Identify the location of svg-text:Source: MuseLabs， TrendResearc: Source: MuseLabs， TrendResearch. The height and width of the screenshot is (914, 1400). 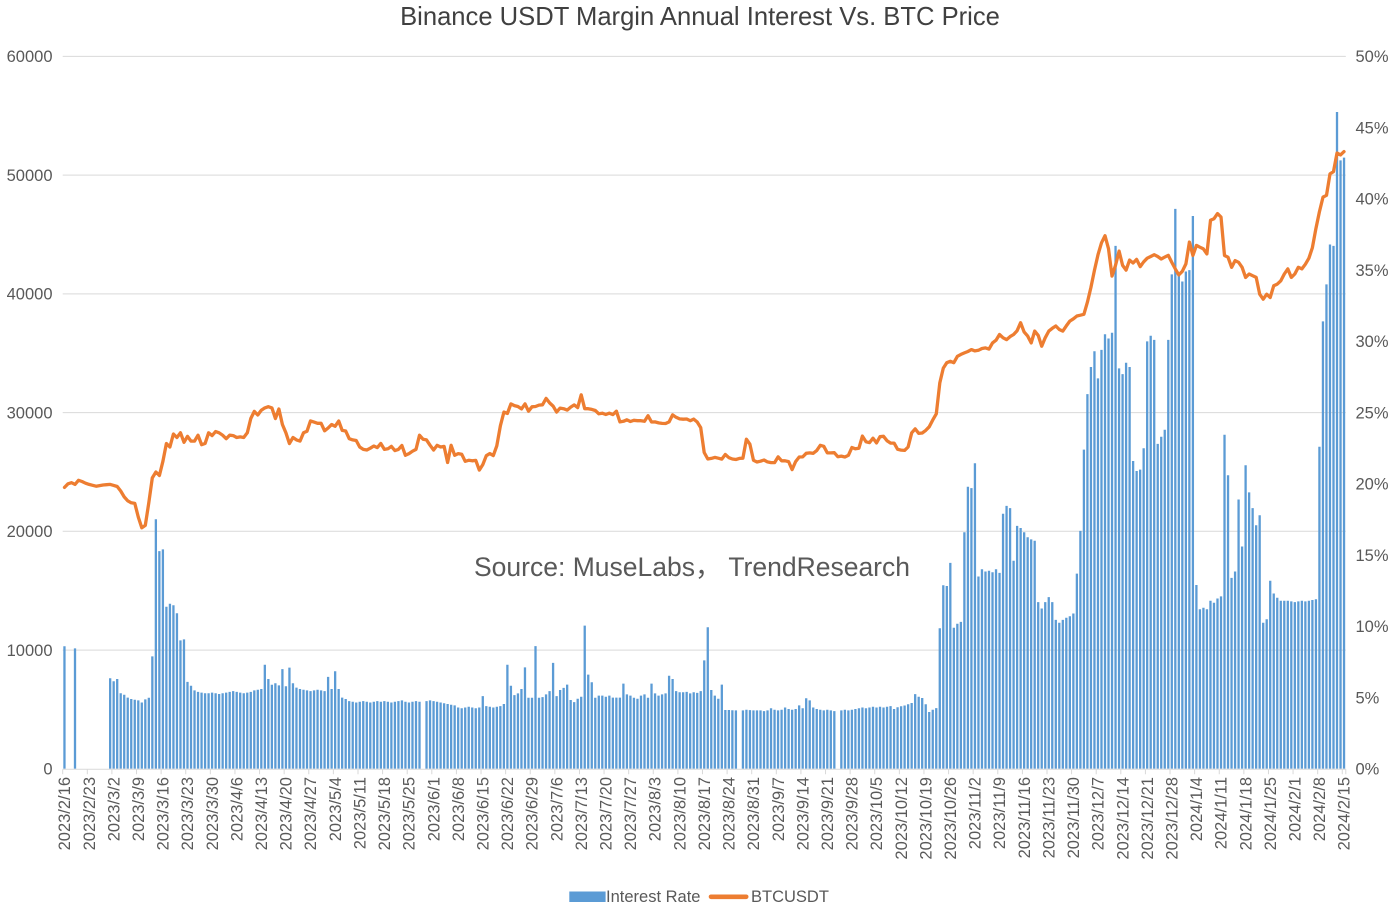
(692, 567).